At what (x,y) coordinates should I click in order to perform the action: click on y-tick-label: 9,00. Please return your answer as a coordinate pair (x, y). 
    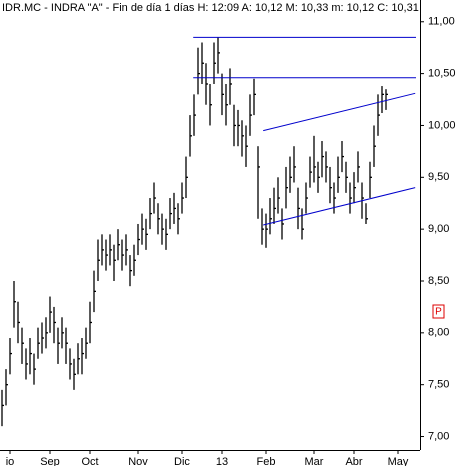
    Looking at the image, I should click on (438, 229).